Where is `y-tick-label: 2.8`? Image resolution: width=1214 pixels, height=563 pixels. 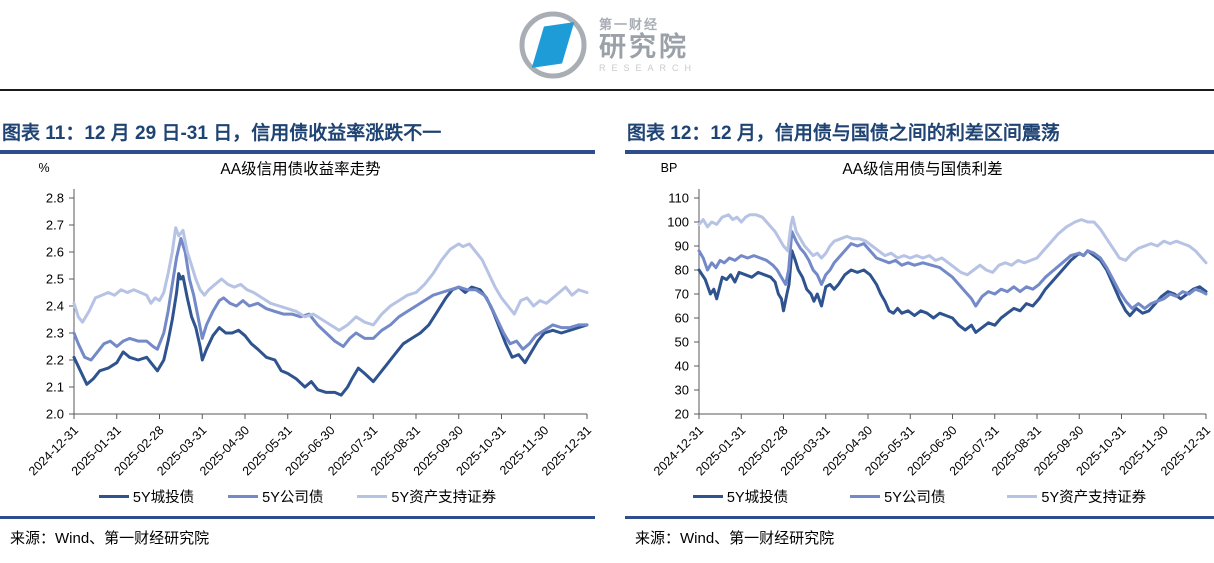 y-tick-label: 2.8 is located at coordinates (55, 198).